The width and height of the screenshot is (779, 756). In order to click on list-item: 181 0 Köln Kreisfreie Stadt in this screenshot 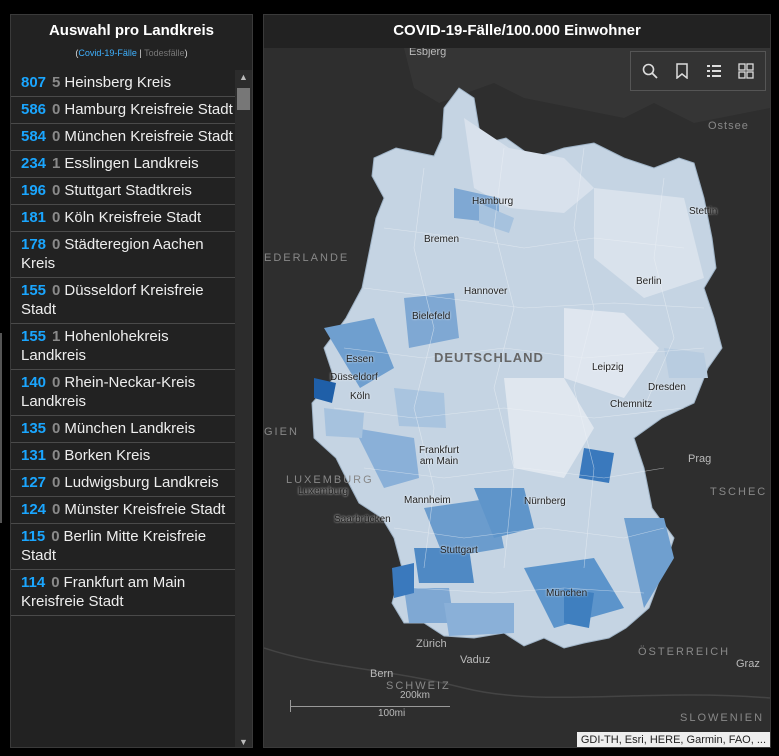, I will do `click(124, 218)`.